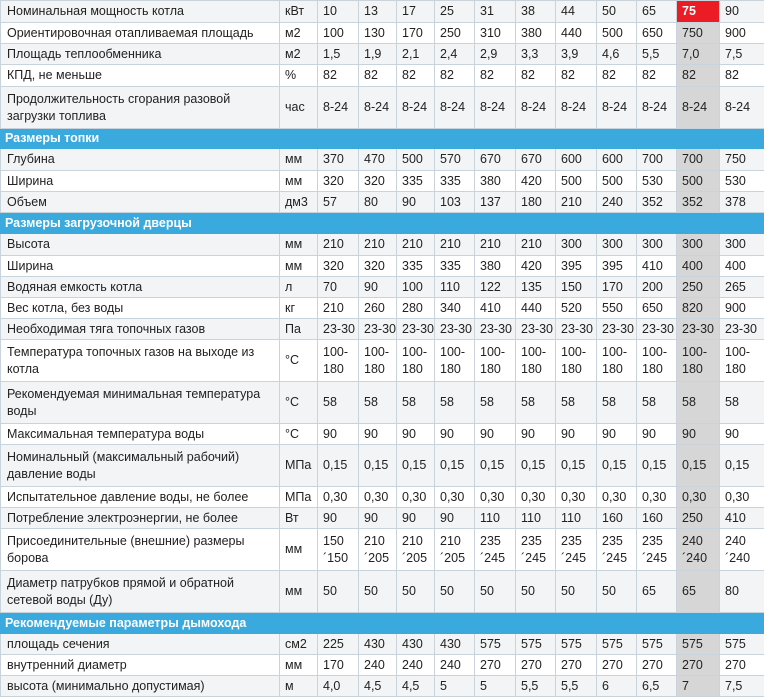 The height and width of the screenshot is (697, 764). Describe the element at coordinates (299, 329) in the screenshot. I see `row-unit: Па` at that location.